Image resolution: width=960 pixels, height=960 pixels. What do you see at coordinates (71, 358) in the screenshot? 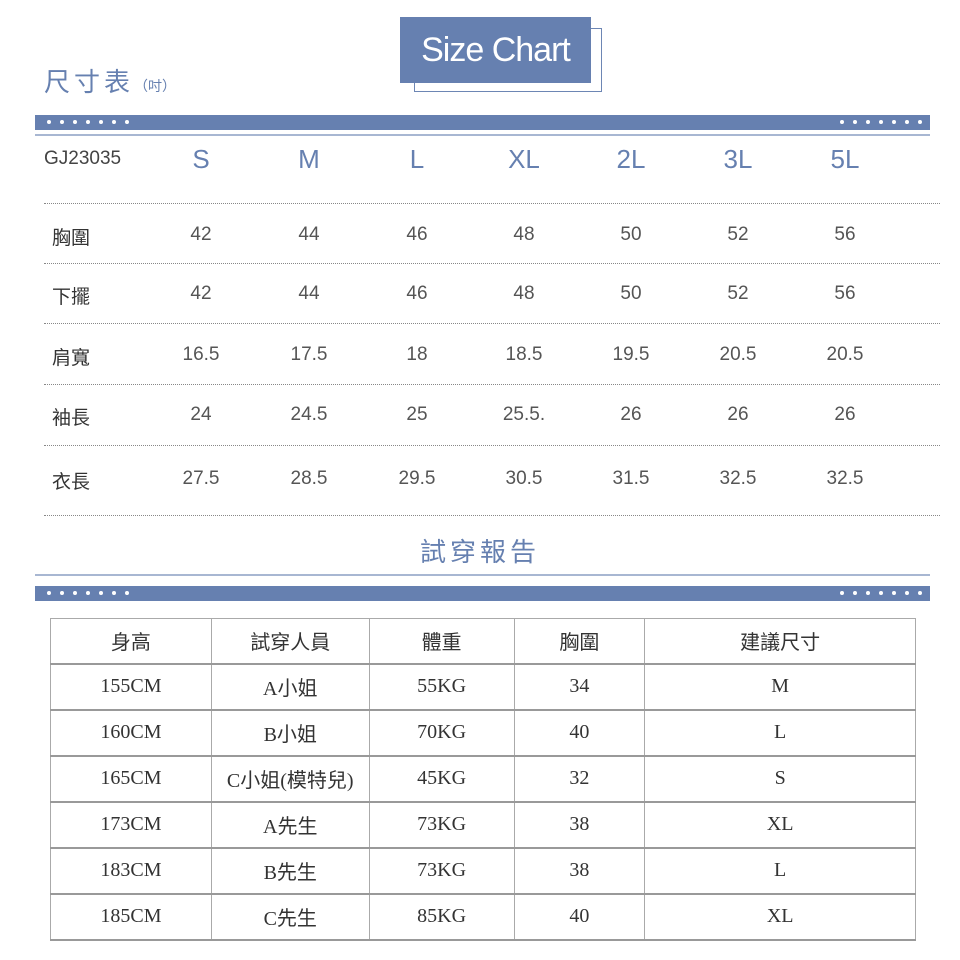
I see `measurement-label: 肩寬` at bounding box center [71, 358].